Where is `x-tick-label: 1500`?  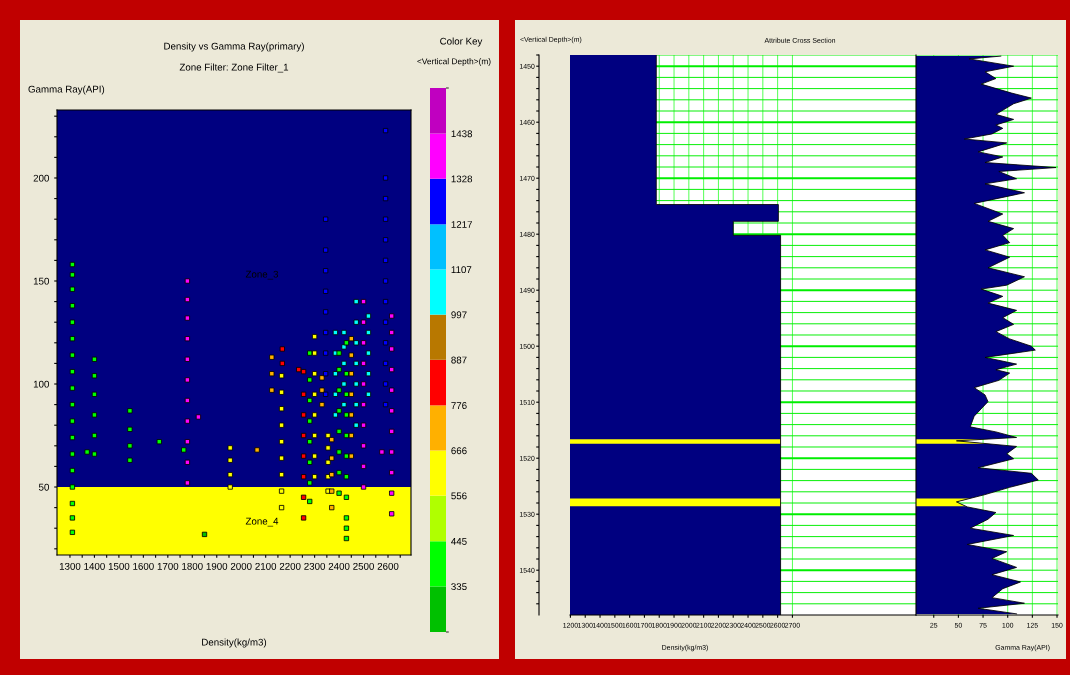 x-tick-label: 1500 is located at coordinates (119, 566).